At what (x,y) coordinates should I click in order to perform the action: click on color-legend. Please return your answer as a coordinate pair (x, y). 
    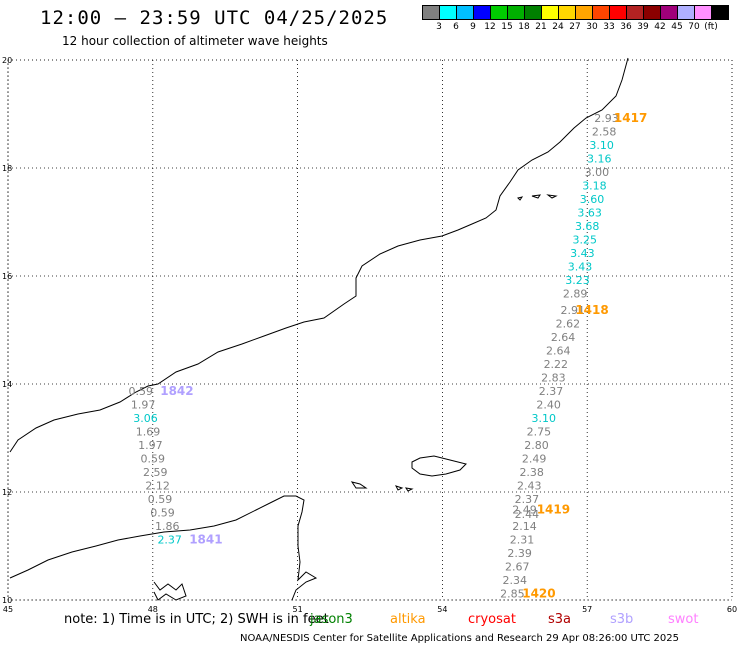
    Looking at the image, I should click on (575, 12).